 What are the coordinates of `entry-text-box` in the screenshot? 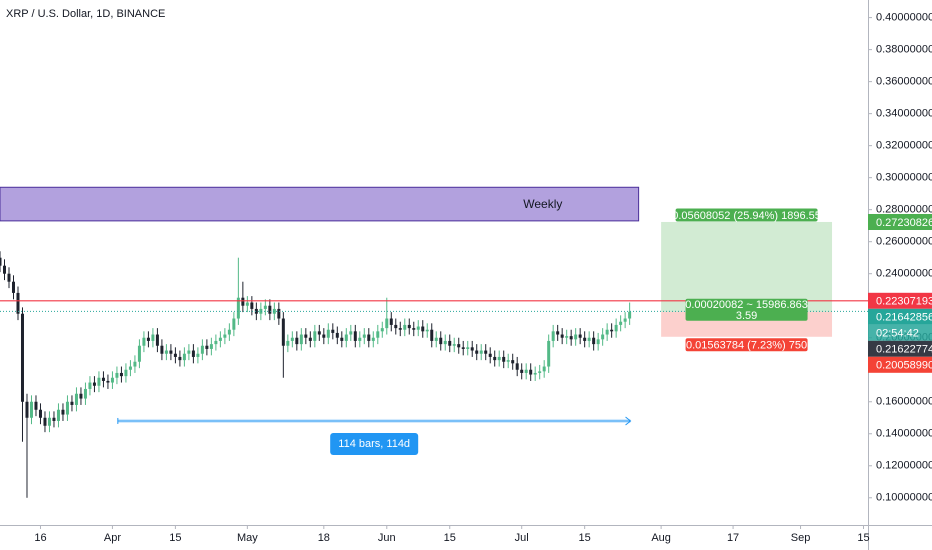 It's located at (746, 309).